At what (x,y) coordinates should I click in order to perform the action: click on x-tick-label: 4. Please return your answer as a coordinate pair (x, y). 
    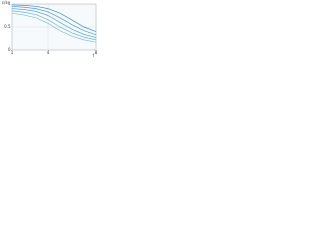
    Looking at the image, I should click on (48, 52).